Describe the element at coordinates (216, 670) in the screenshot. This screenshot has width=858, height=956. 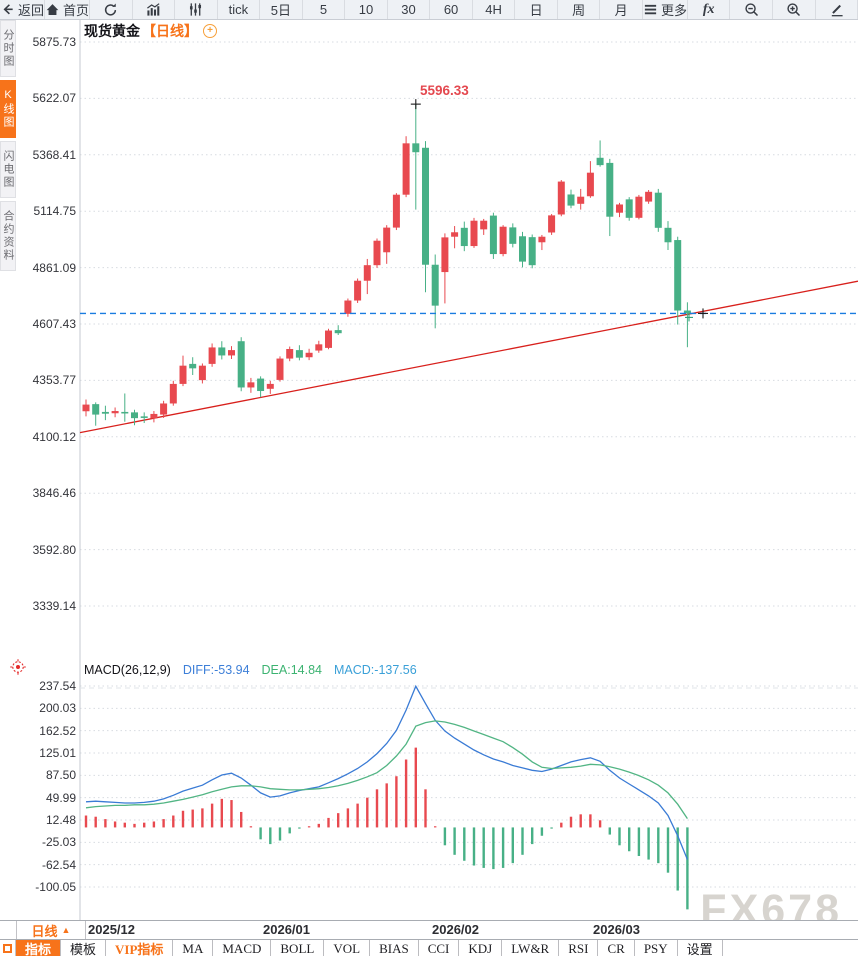
I see `macd-diff-value: DIFF:-53.94` at that location.